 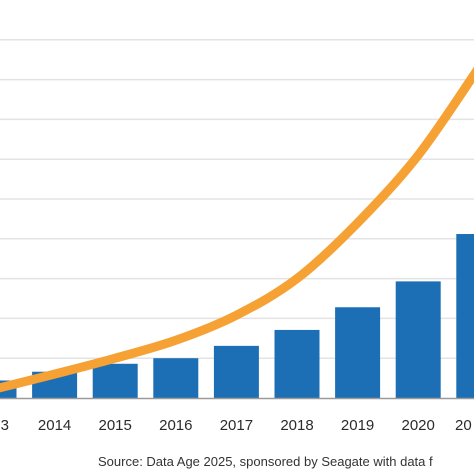 What do you see at coordinates (5, 425) in the screenshot?
I see `x-tick-label: 3` at bounding box center [5, 425].